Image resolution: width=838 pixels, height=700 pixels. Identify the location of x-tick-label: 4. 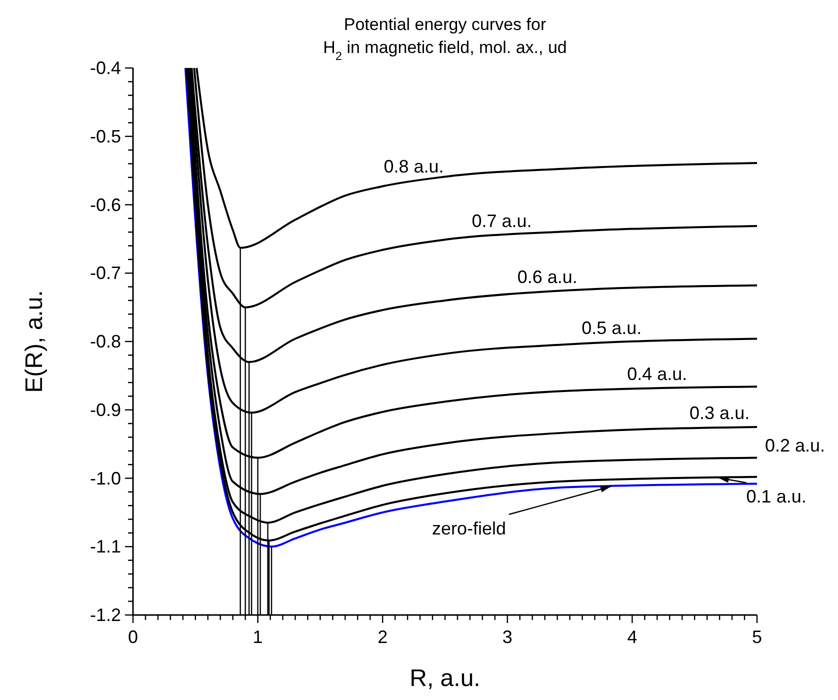
(632, 637).